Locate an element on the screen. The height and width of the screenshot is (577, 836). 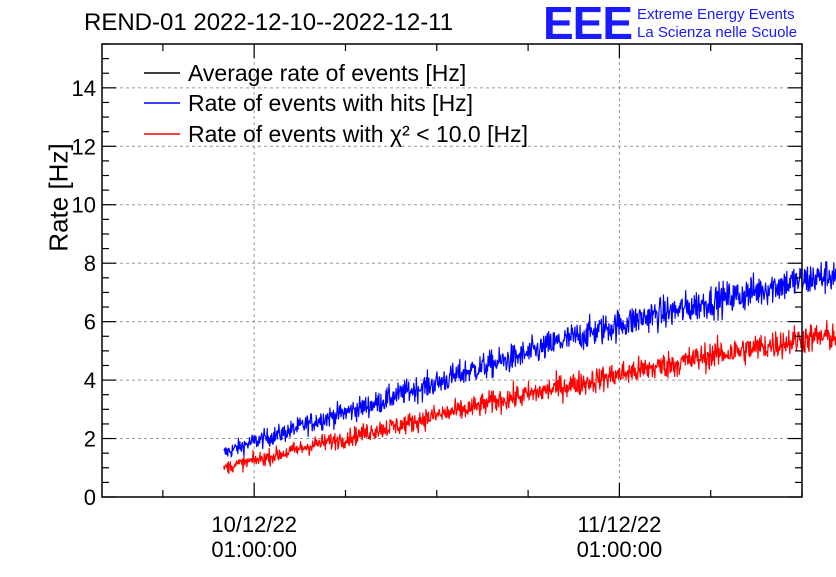
eee-logo-mark: EEE is located at coordinates (588, 24).